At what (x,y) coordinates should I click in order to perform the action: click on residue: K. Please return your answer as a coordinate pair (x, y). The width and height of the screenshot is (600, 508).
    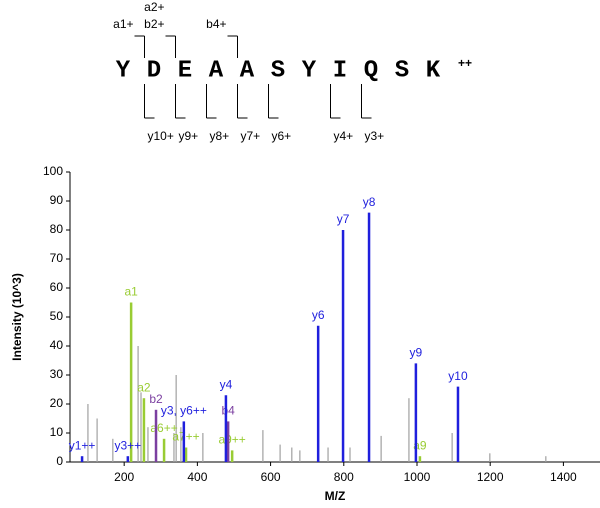
    Looking at the image, I should click on (433, 70).